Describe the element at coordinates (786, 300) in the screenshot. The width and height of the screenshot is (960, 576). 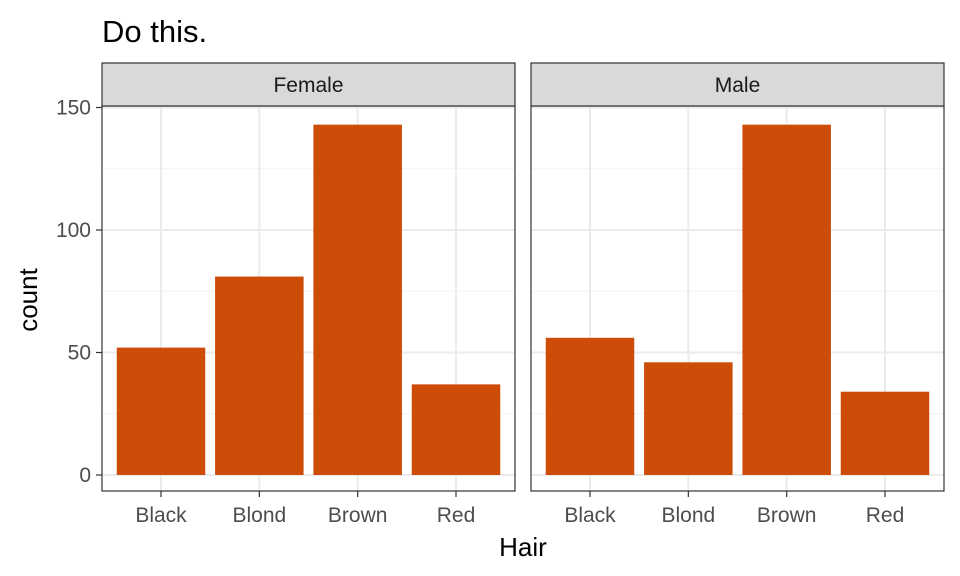
I see `bar-male-brown` at that location.